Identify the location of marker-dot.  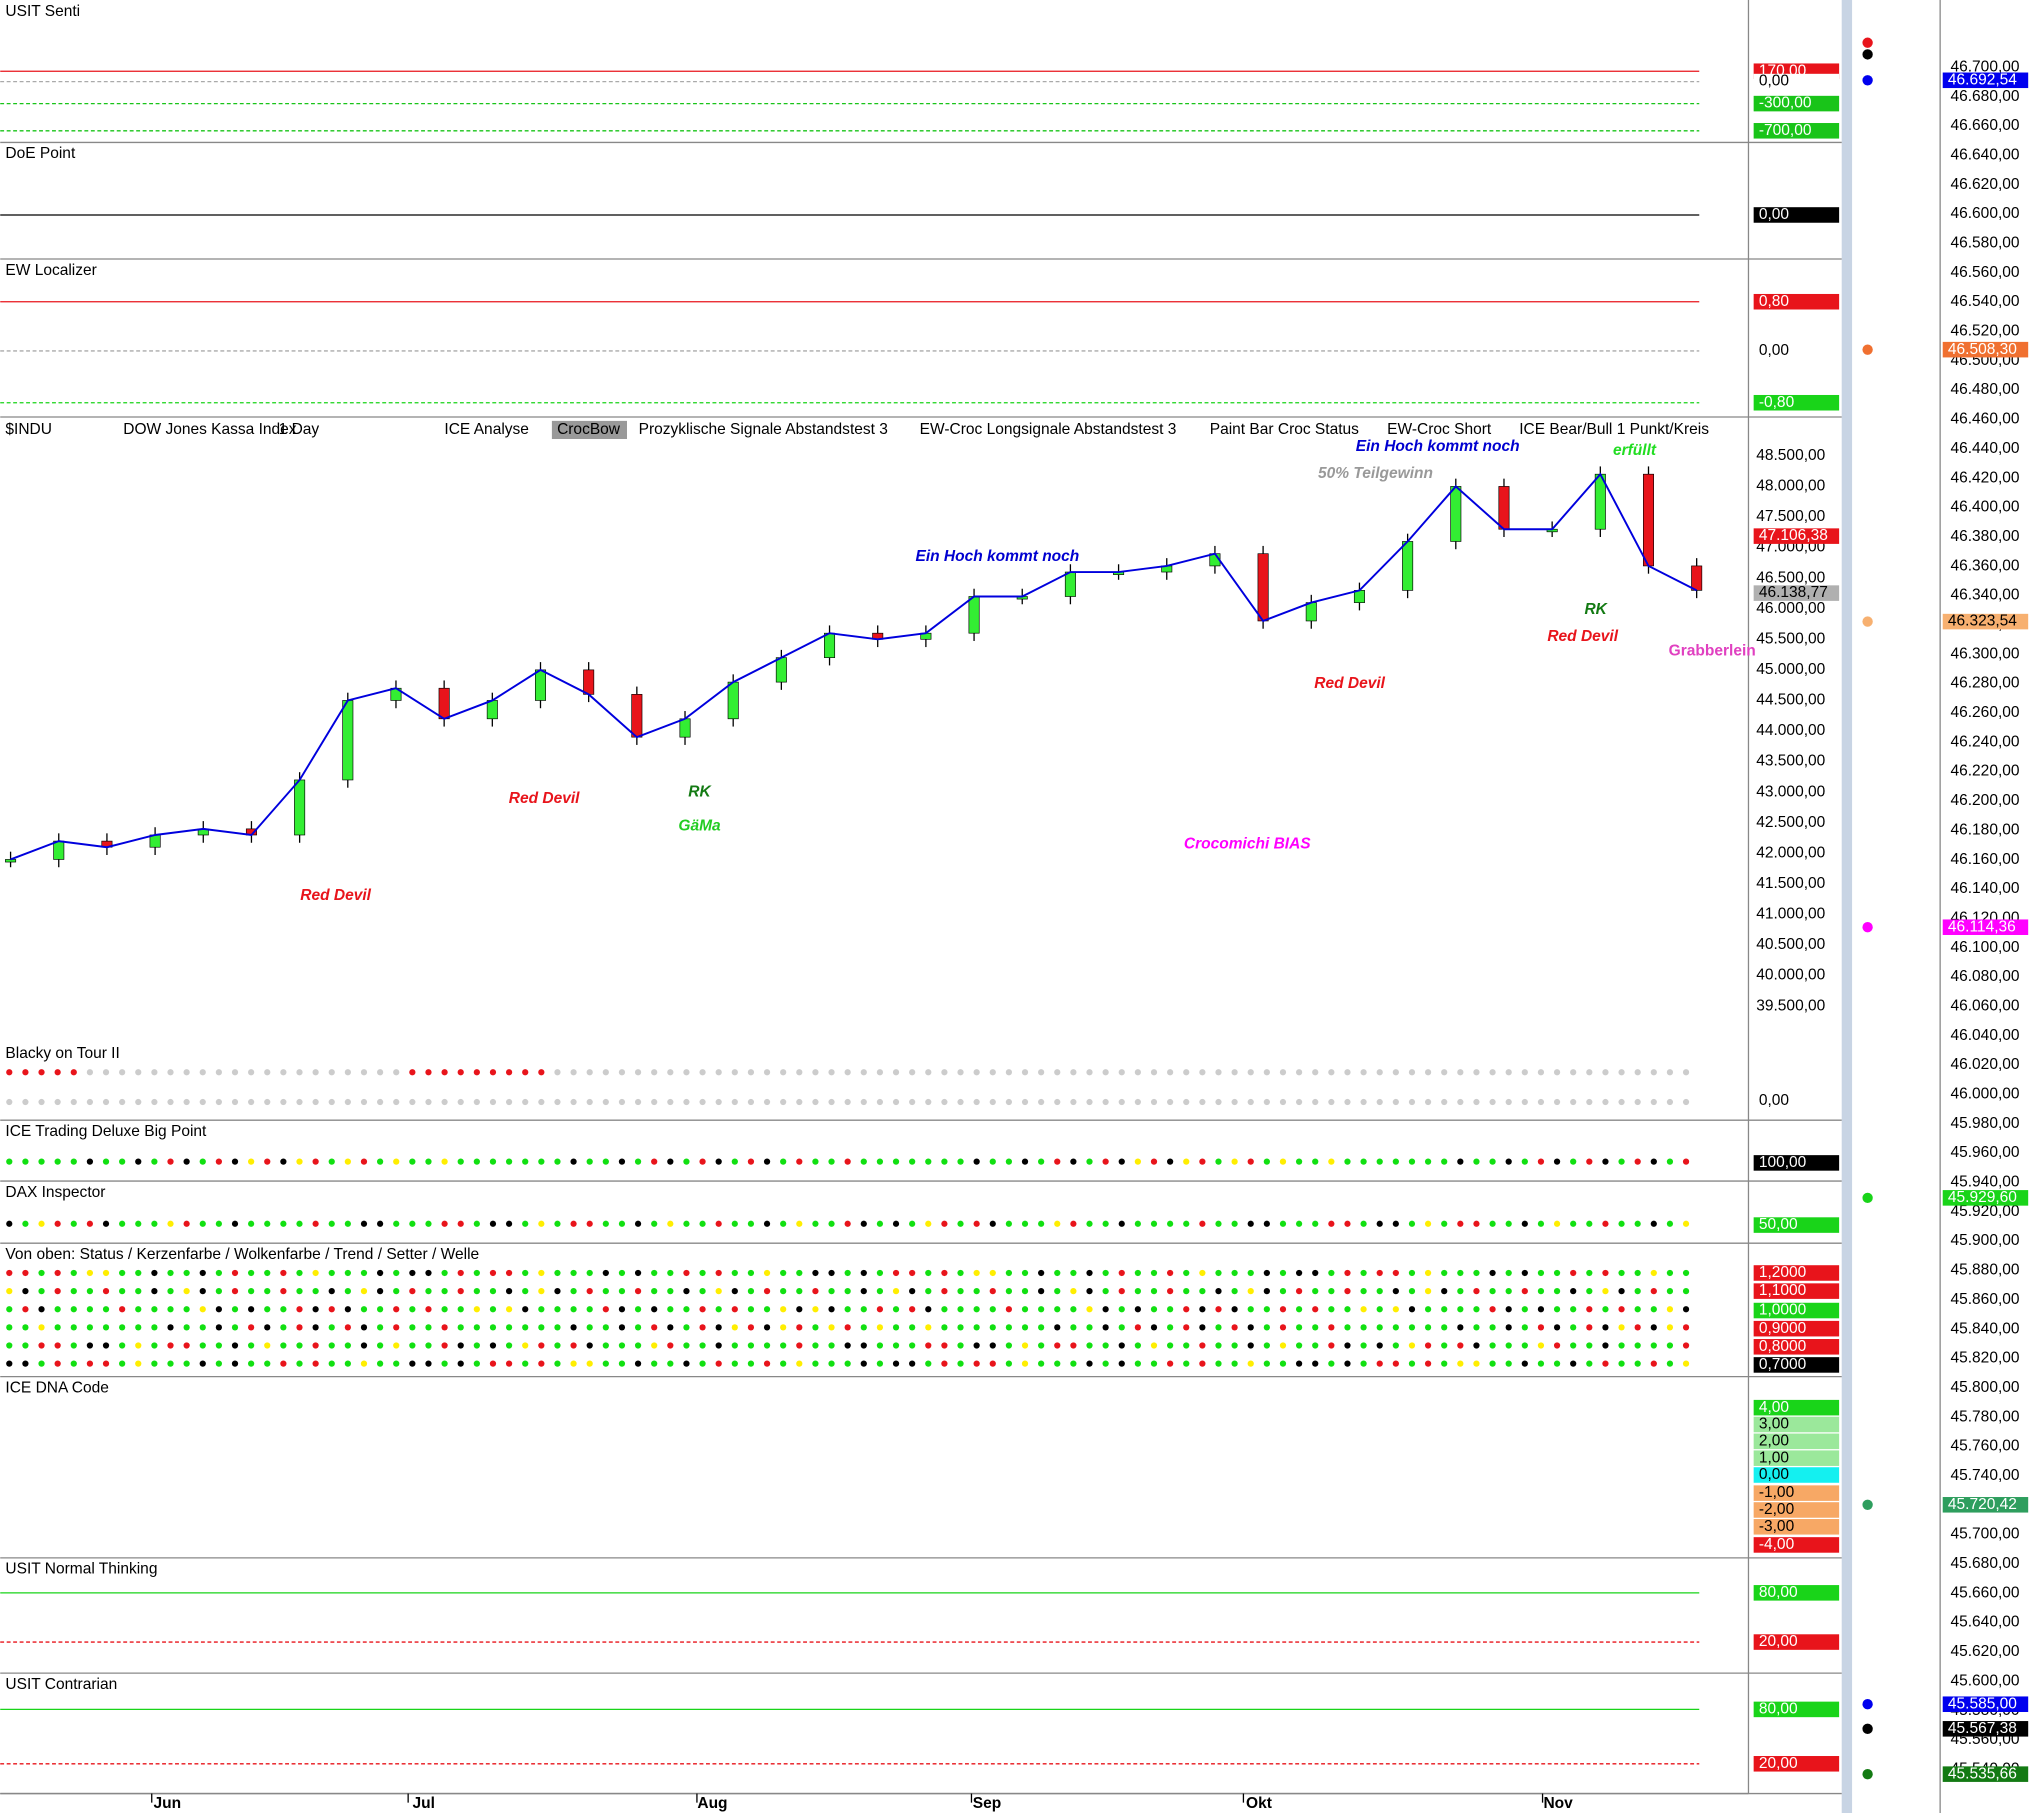
(1867, 349).